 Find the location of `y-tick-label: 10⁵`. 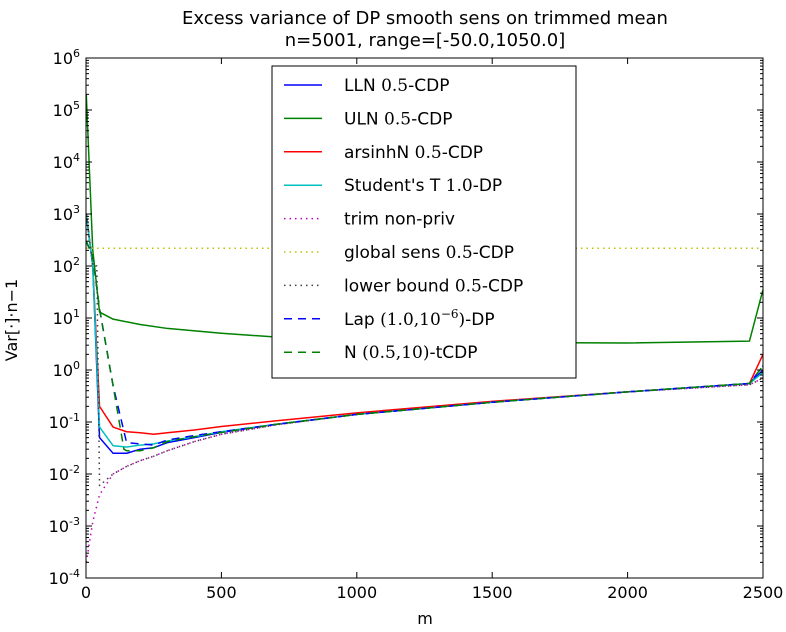

y-tick-label: 10⁵ is located at coordinates (66, 109).